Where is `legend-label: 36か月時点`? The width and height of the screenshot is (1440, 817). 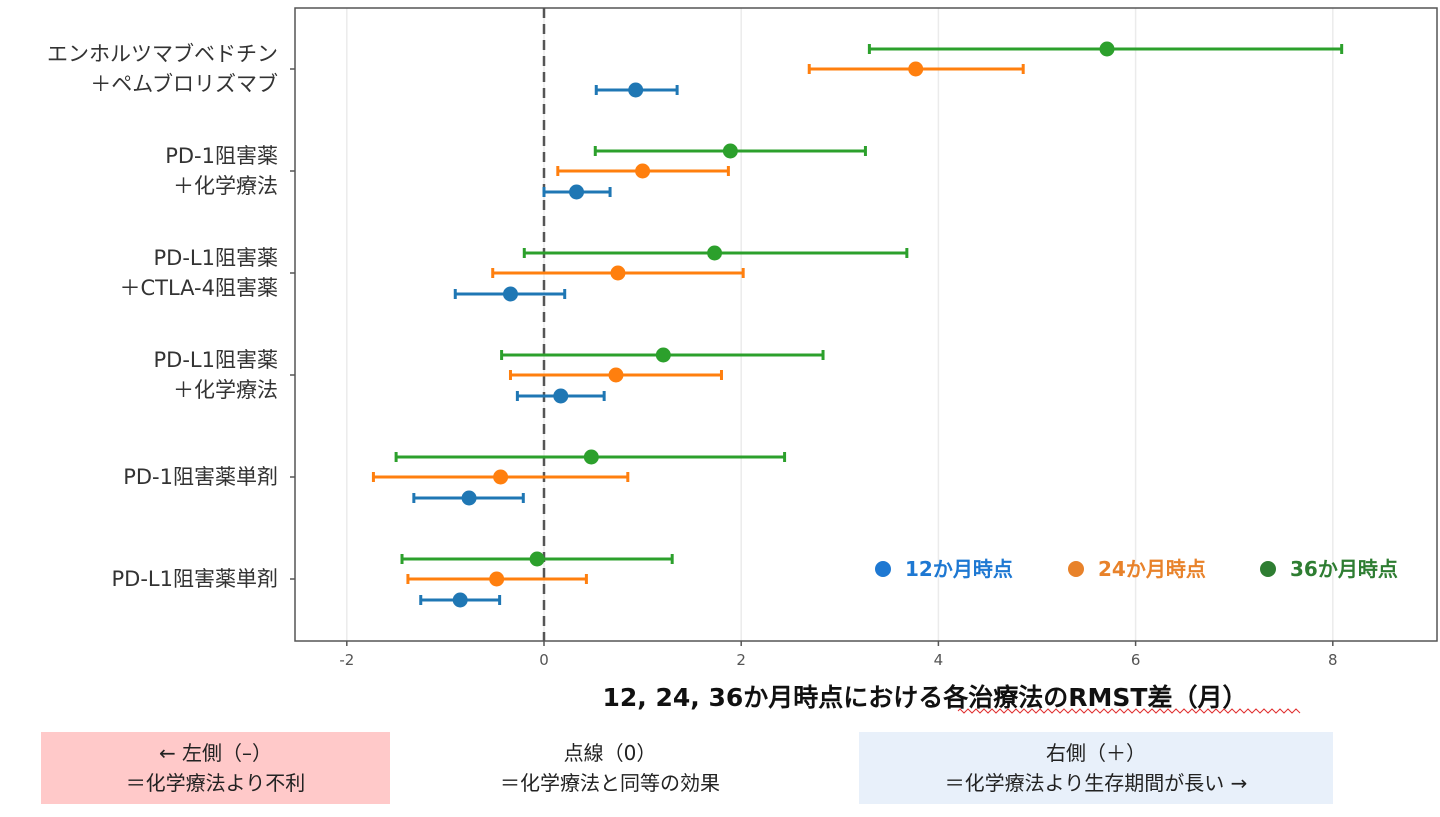
legend-label: 36か月時点 is located at coordinates (1344, 569).